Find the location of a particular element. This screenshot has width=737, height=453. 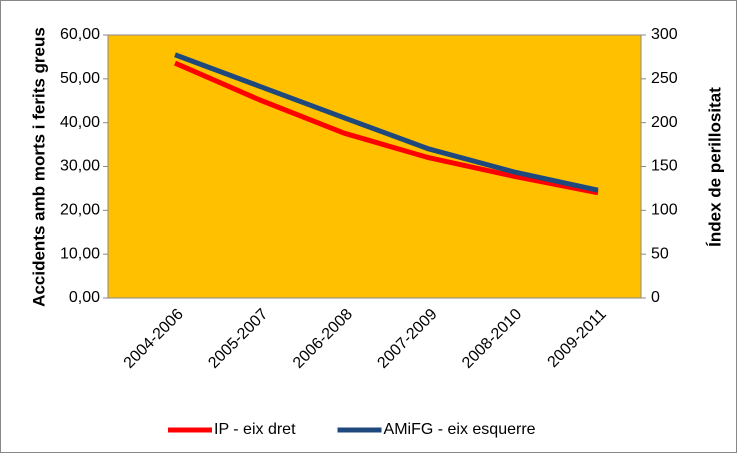

y2-tick-label: 50 is located at coordinates (660, 253).